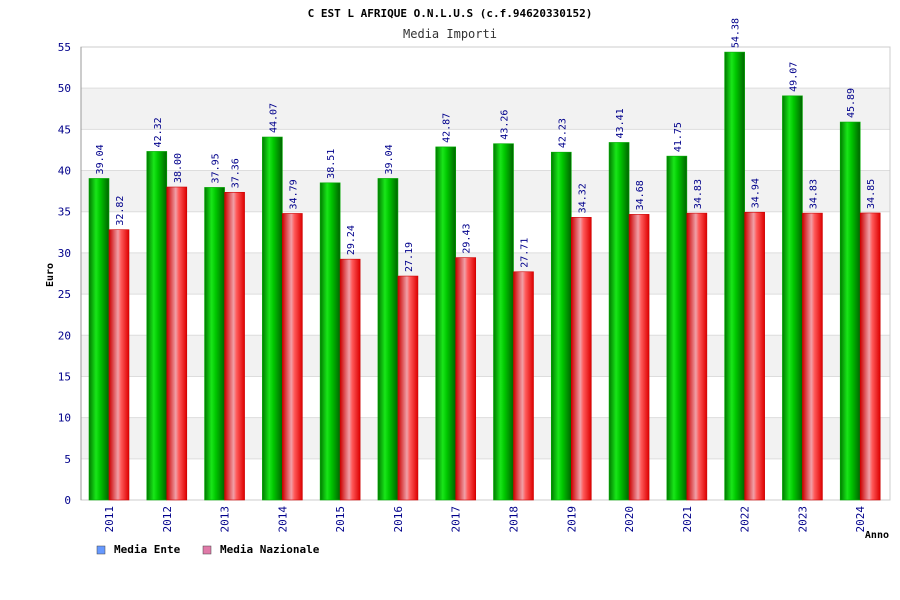  What do you see at coordinates (147, 549) in the screenshot?
I see `legend-label-media-ente: Media Ente` at bounding box center [147, 549].